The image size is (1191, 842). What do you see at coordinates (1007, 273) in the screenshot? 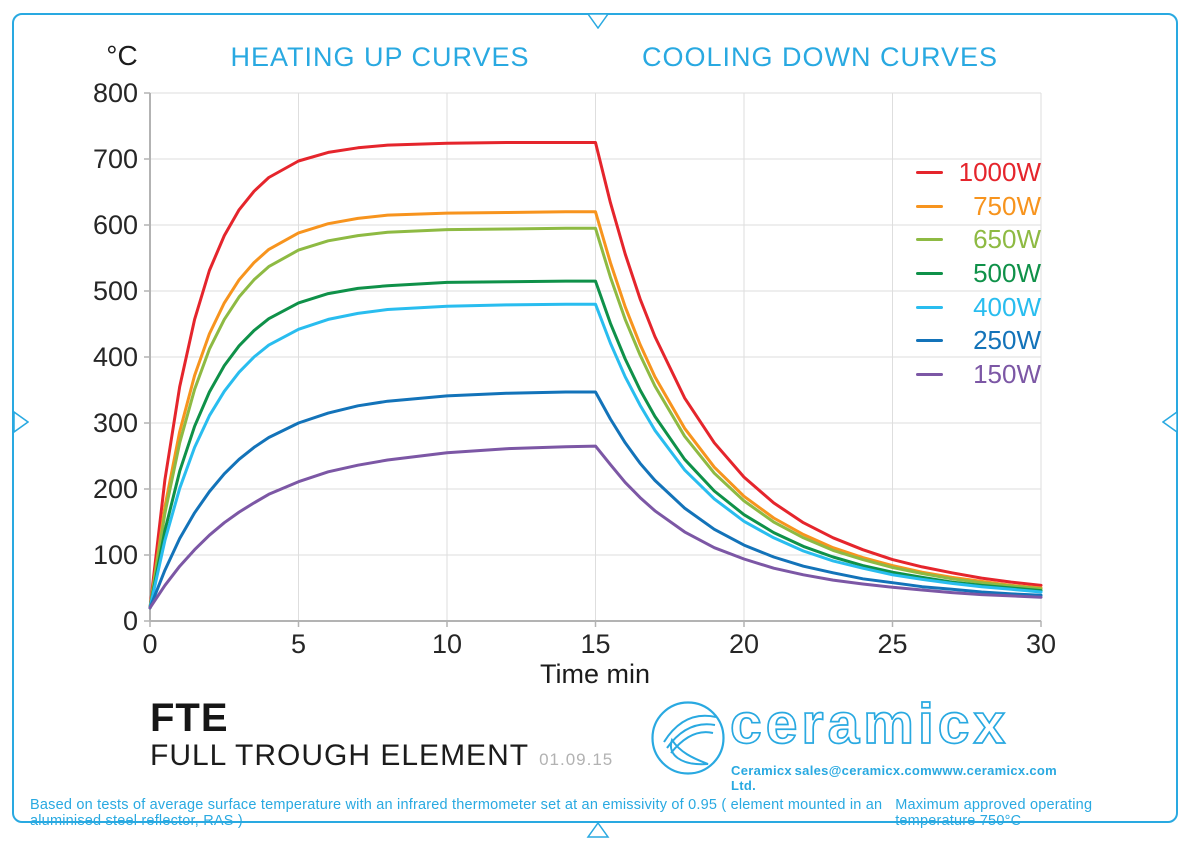
I see `legend-label: 500W` at bounding box center [1007, 273].